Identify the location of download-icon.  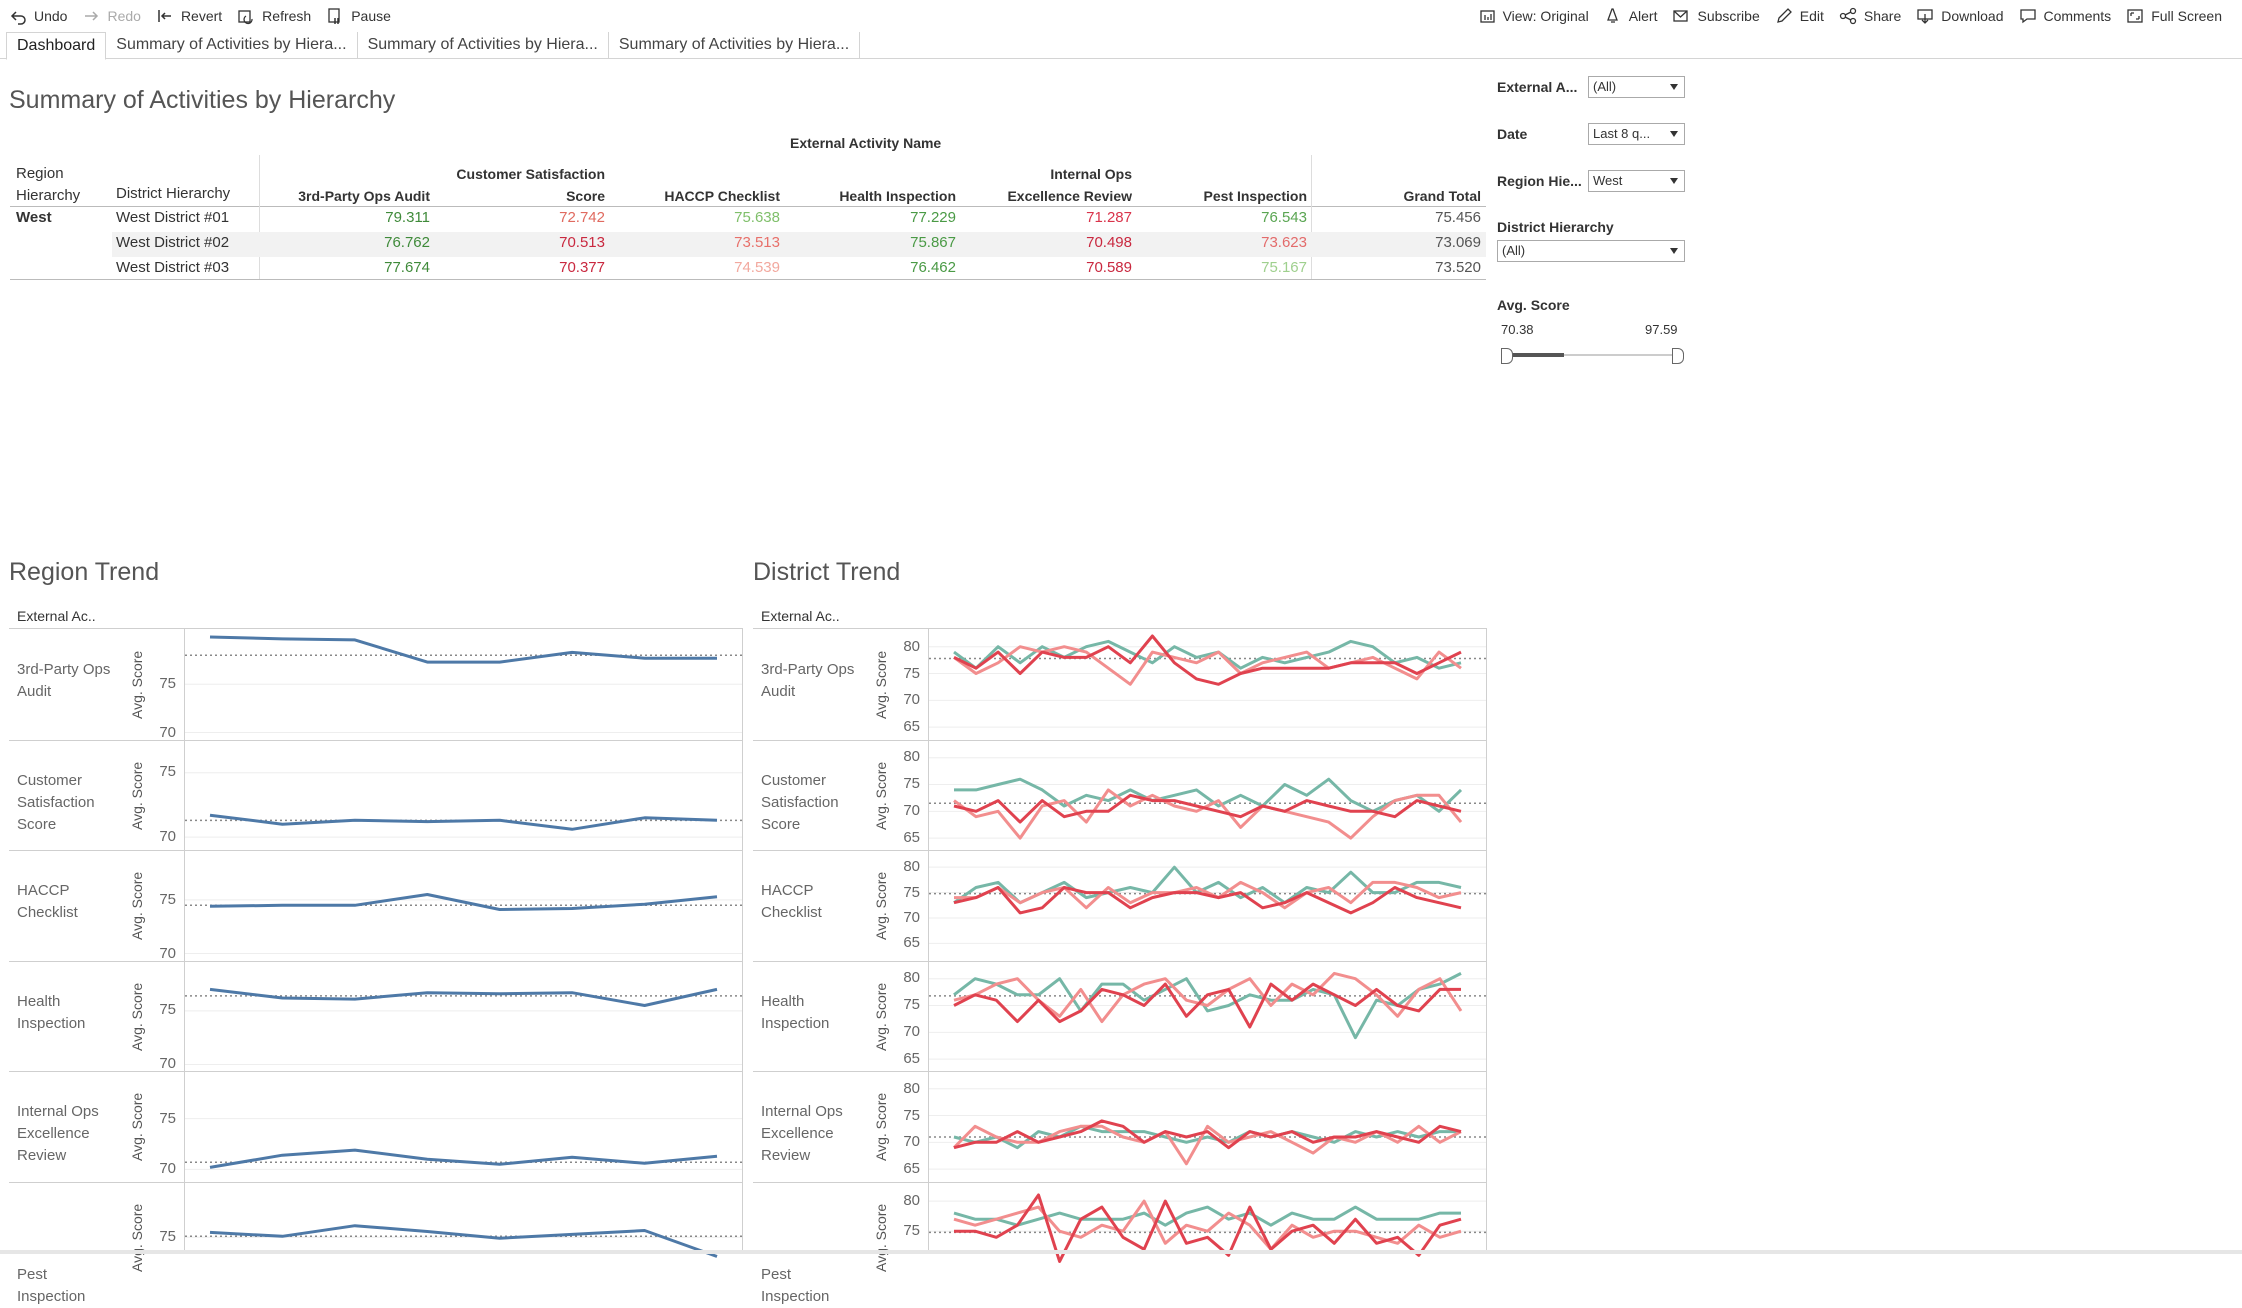
(1925, 16).